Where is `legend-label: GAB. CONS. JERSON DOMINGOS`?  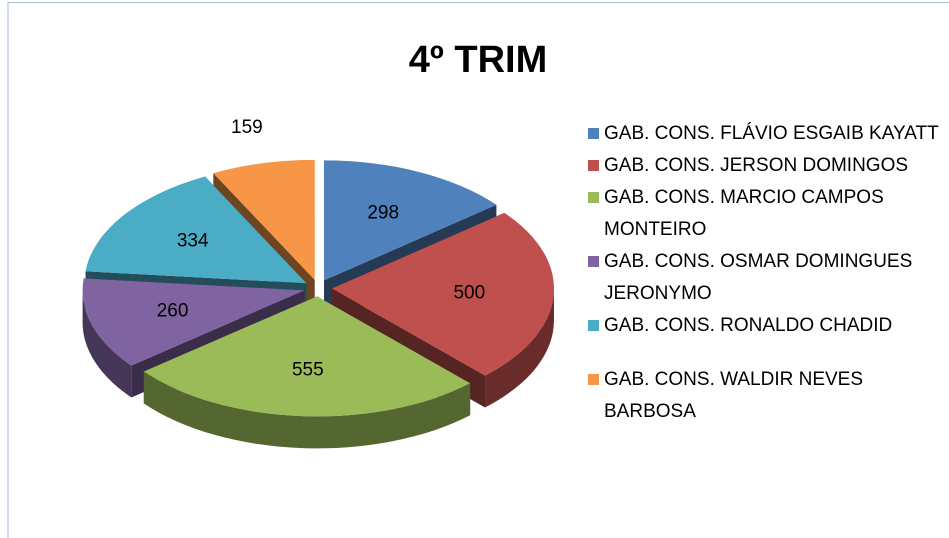
legend-label: GAB. CONS. JERSON DOMINGOS is located at coordinates (756, 165).